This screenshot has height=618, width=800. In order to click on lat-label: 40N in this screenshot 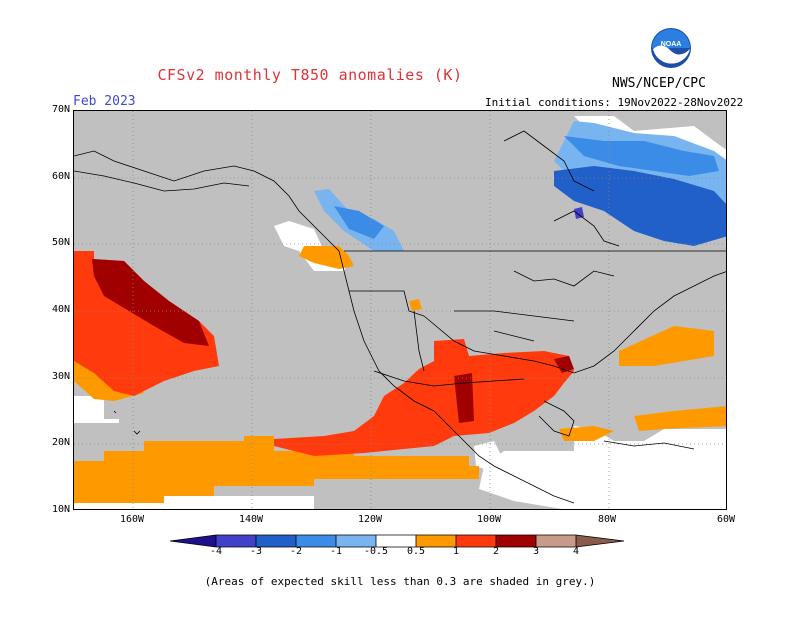, I will do `click(60, 309)`.